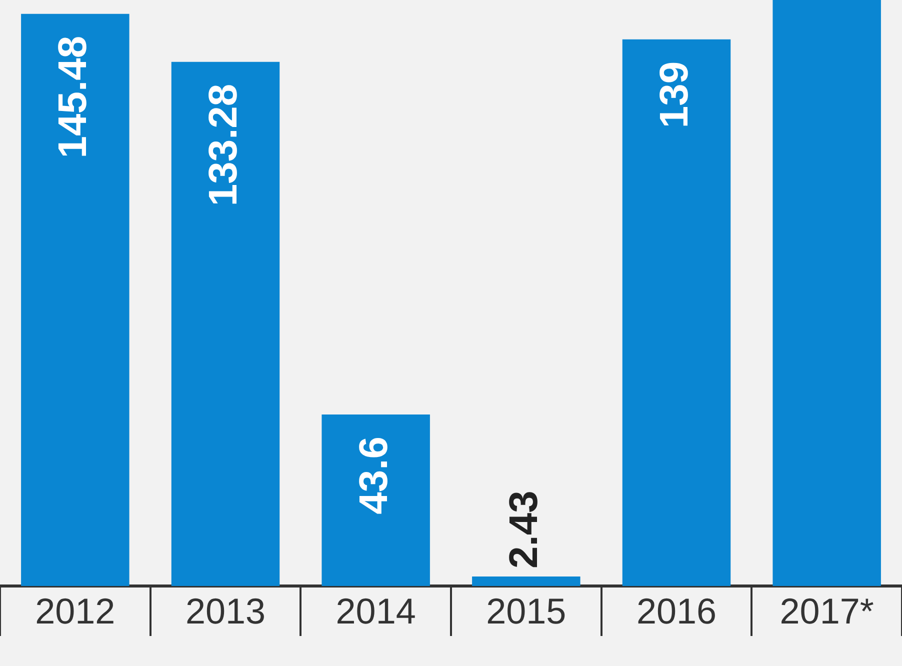 The image size is (902, 666). Describe the element at coordinates (225, 611) in the screenshot. I see `x-tick-label: 2013` at that location.